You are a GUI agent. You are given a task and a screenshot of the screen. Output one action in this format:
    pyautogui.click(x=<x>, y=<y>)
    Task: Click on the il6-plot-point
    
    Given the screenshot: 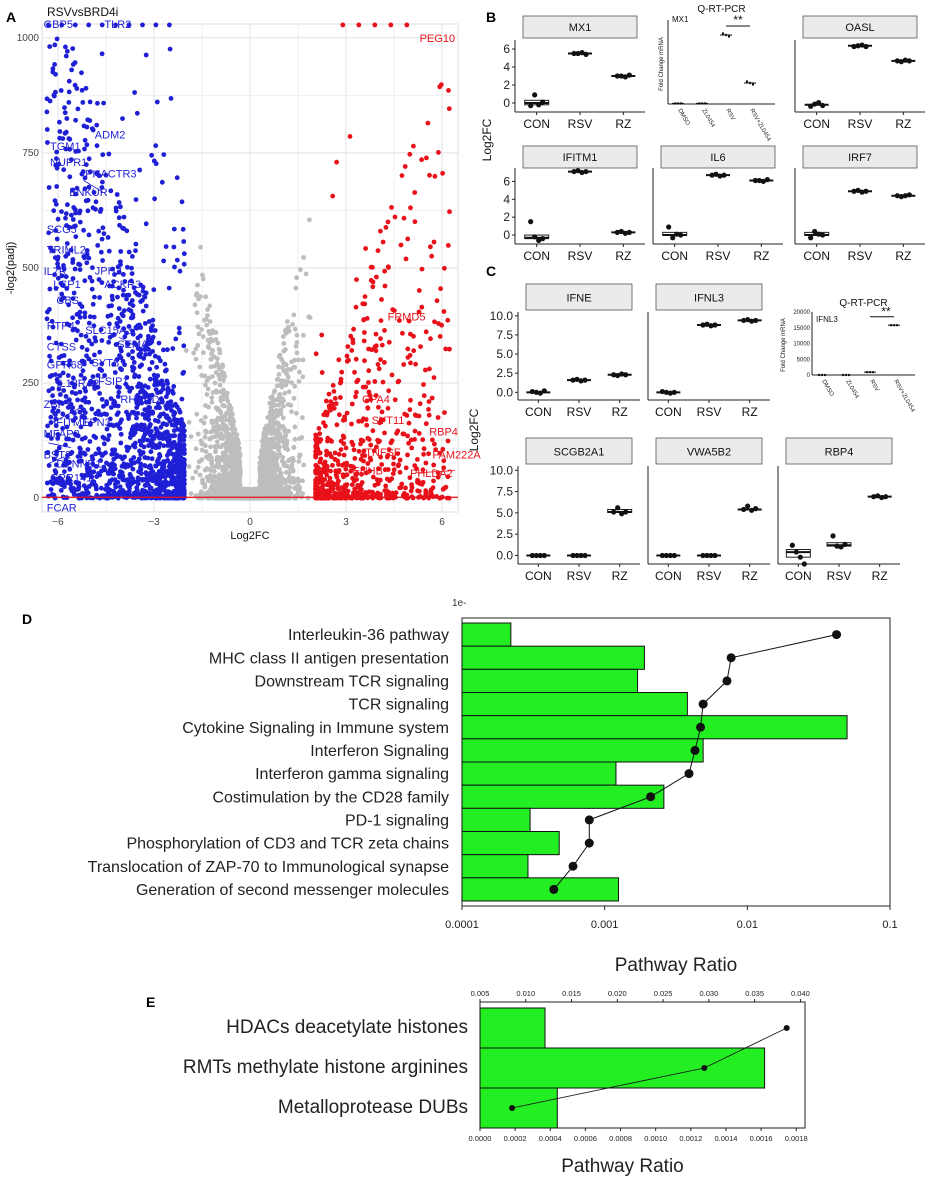 What is the action you would take?
    pyautogui.click(x=681, y=235)
    